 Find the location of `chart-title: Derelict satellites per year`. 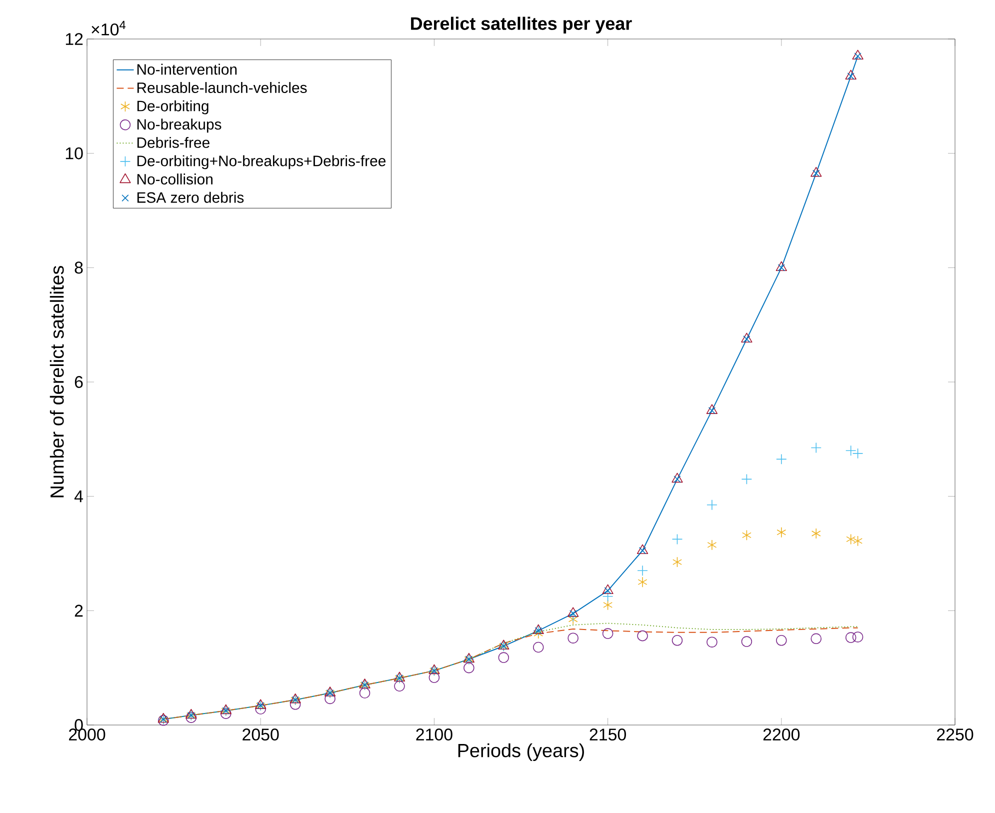

chart-title: Derelict satellites per year is located at coordinates (521, 25).